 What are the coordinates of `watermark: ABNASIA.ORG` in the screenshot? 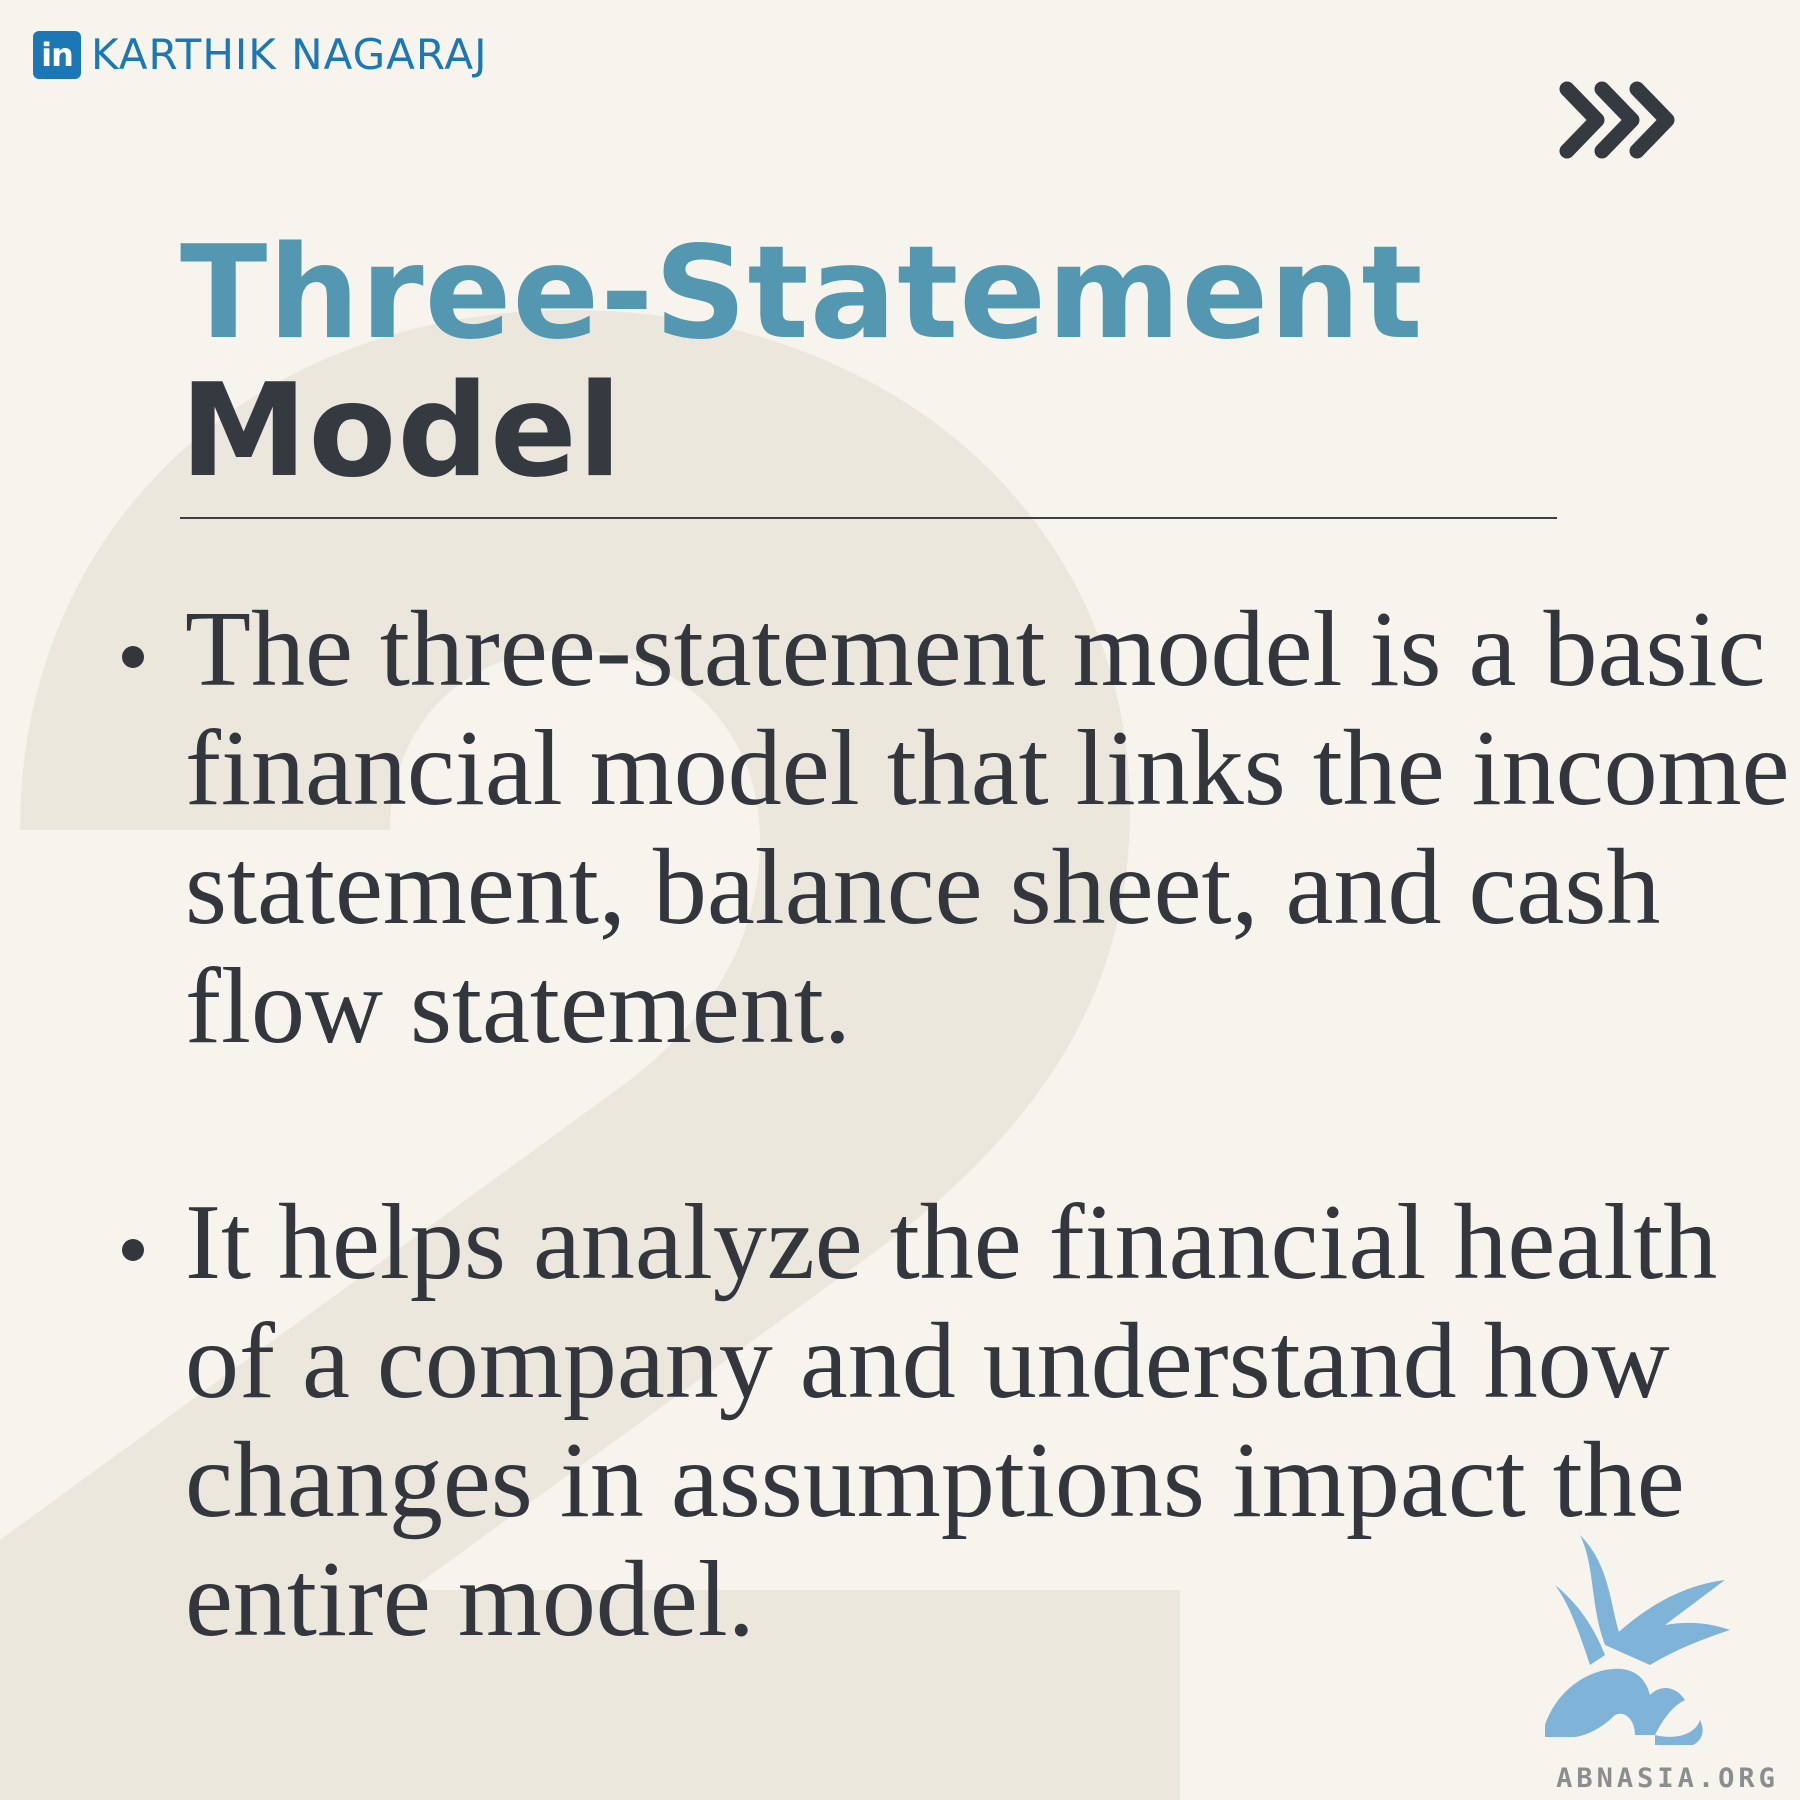 It's located at (1667, 1662).